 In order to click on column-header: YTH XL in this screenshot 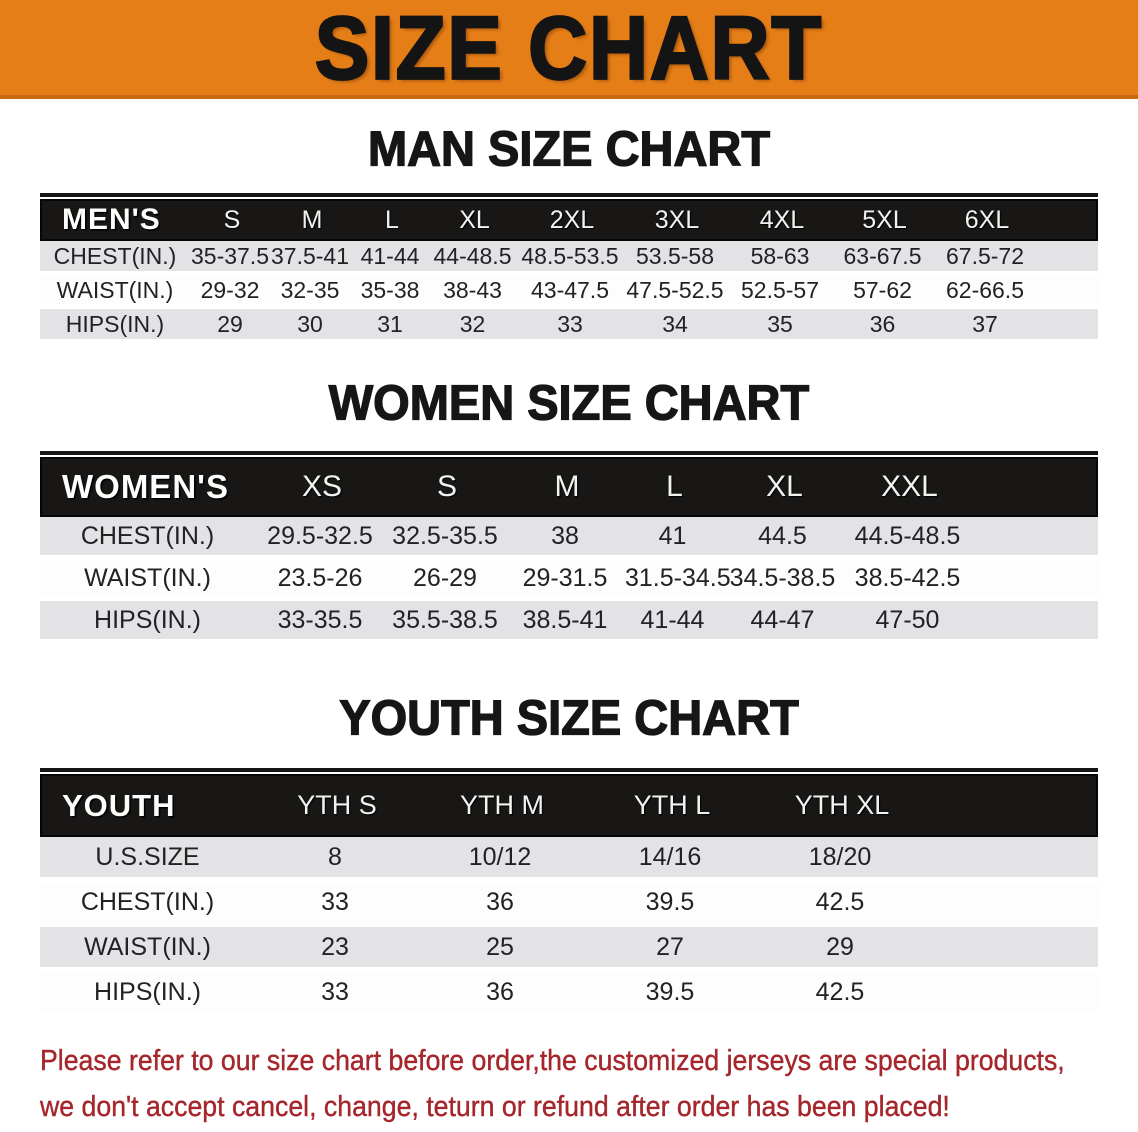, I will do `click(842, 805)`.